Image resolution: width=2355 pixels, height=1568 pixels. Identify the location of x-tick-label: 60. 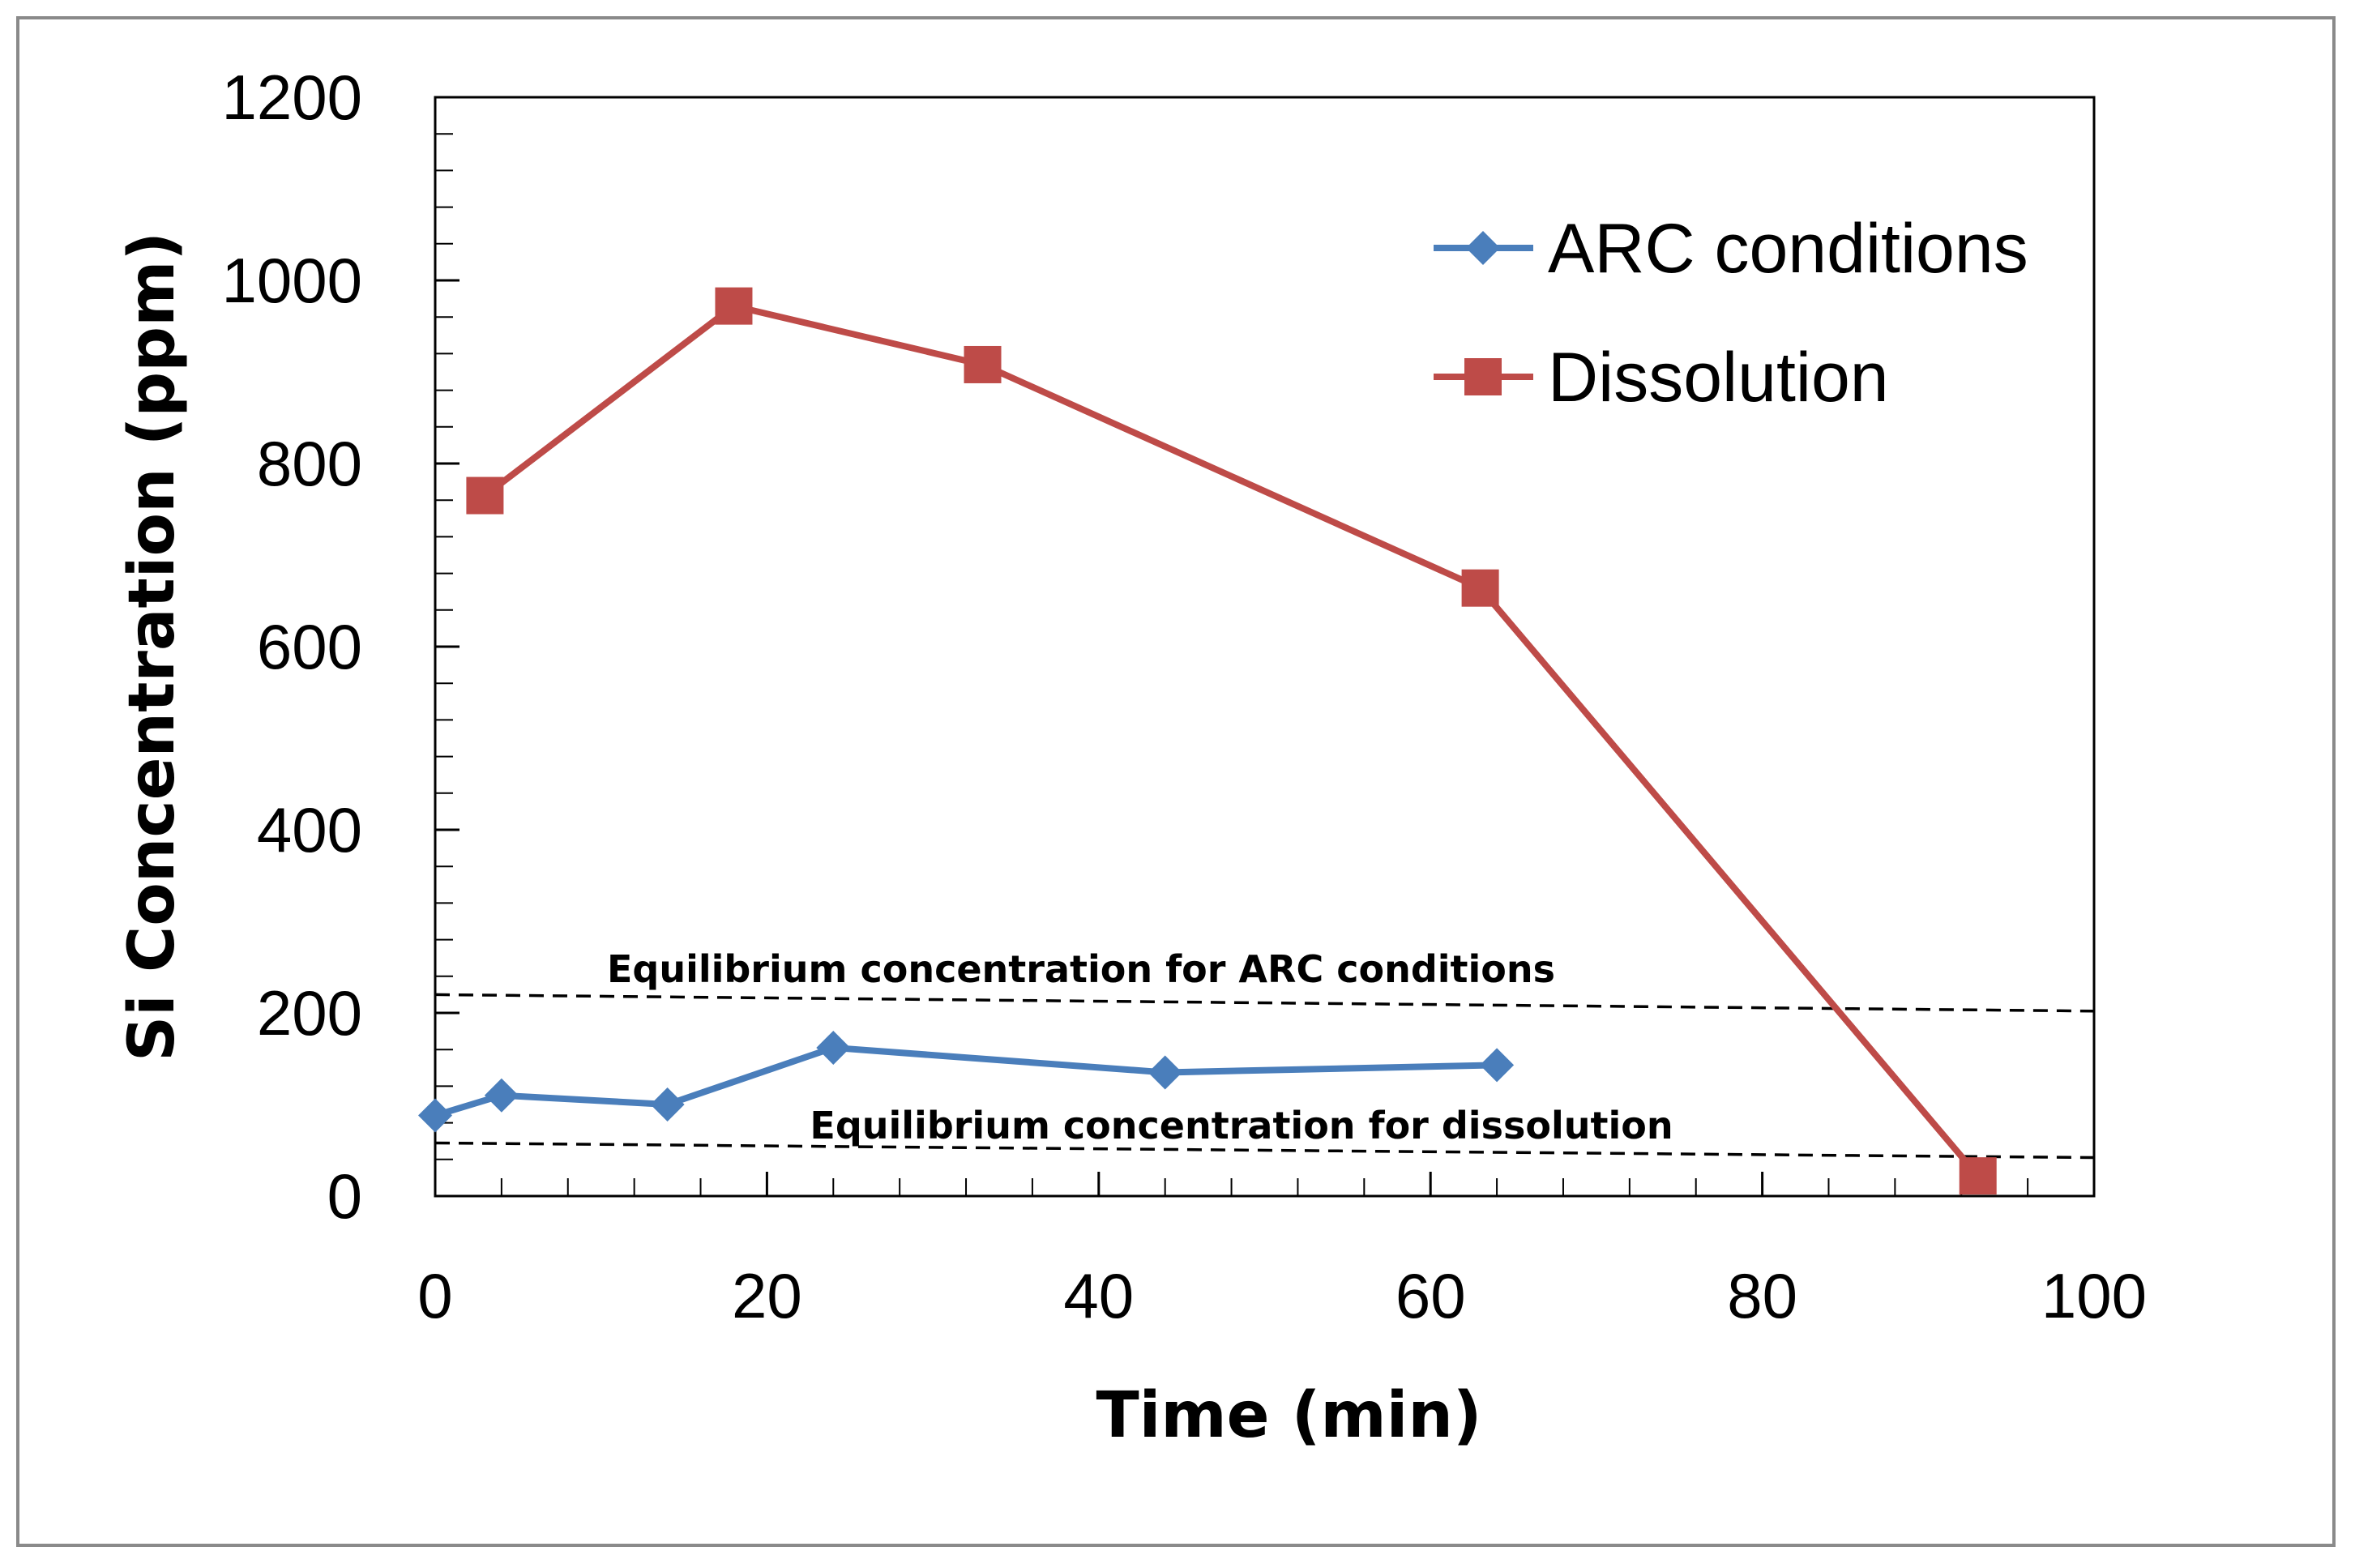
(1430, 1296).